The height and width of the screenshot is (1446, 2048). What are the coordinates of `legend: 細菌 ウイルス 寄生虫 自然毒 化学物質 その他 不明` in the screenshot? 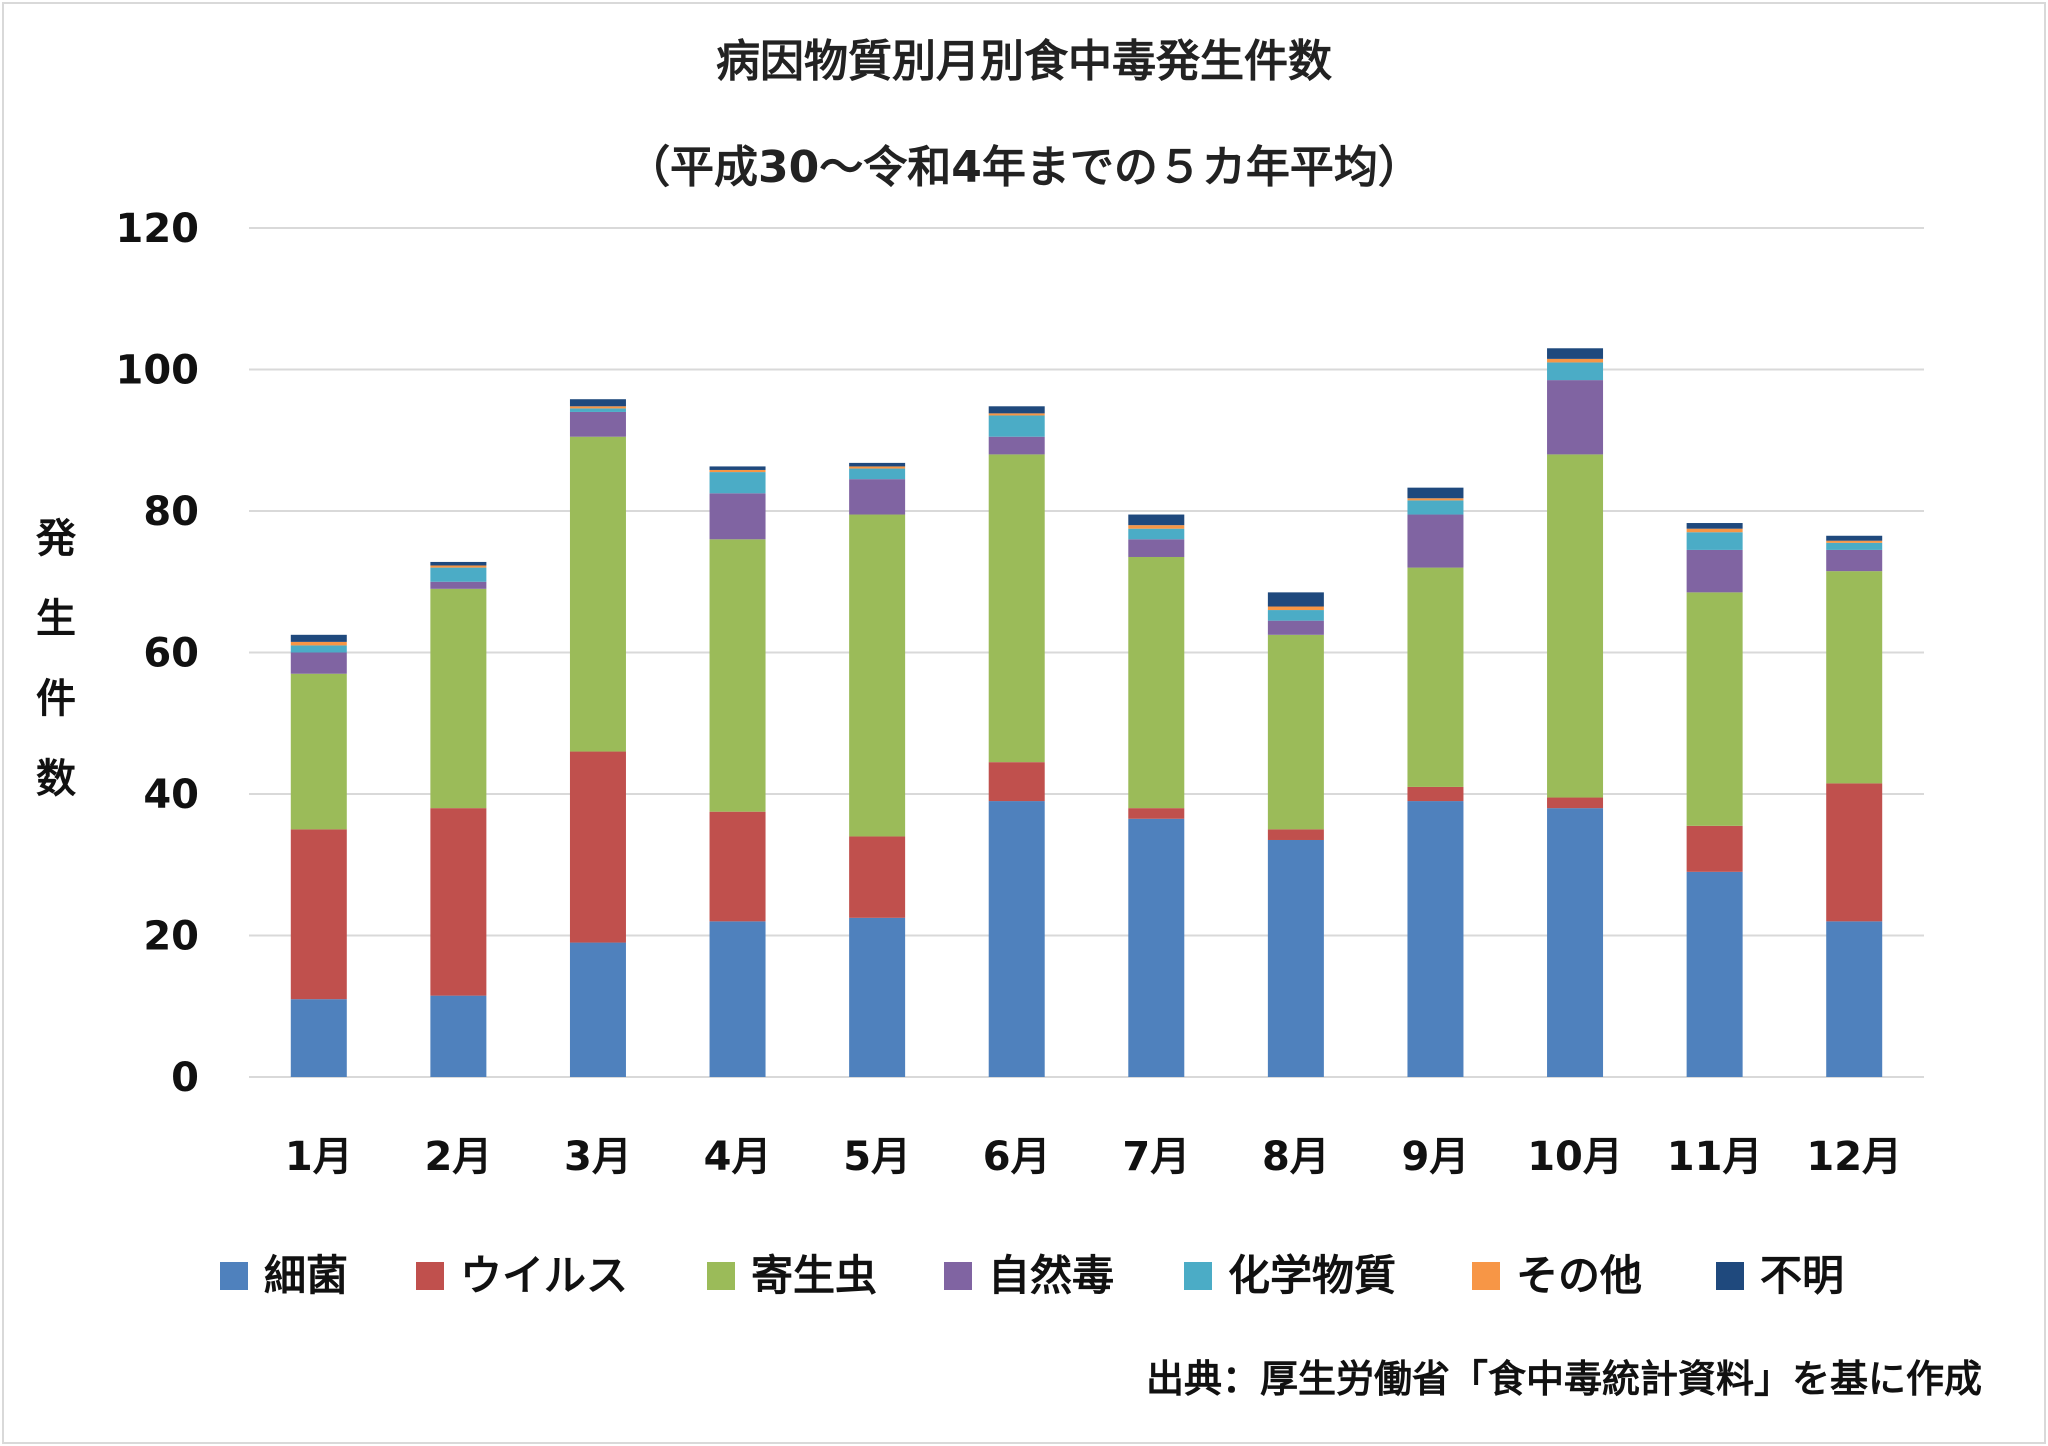 It's located at (1032, 1275).